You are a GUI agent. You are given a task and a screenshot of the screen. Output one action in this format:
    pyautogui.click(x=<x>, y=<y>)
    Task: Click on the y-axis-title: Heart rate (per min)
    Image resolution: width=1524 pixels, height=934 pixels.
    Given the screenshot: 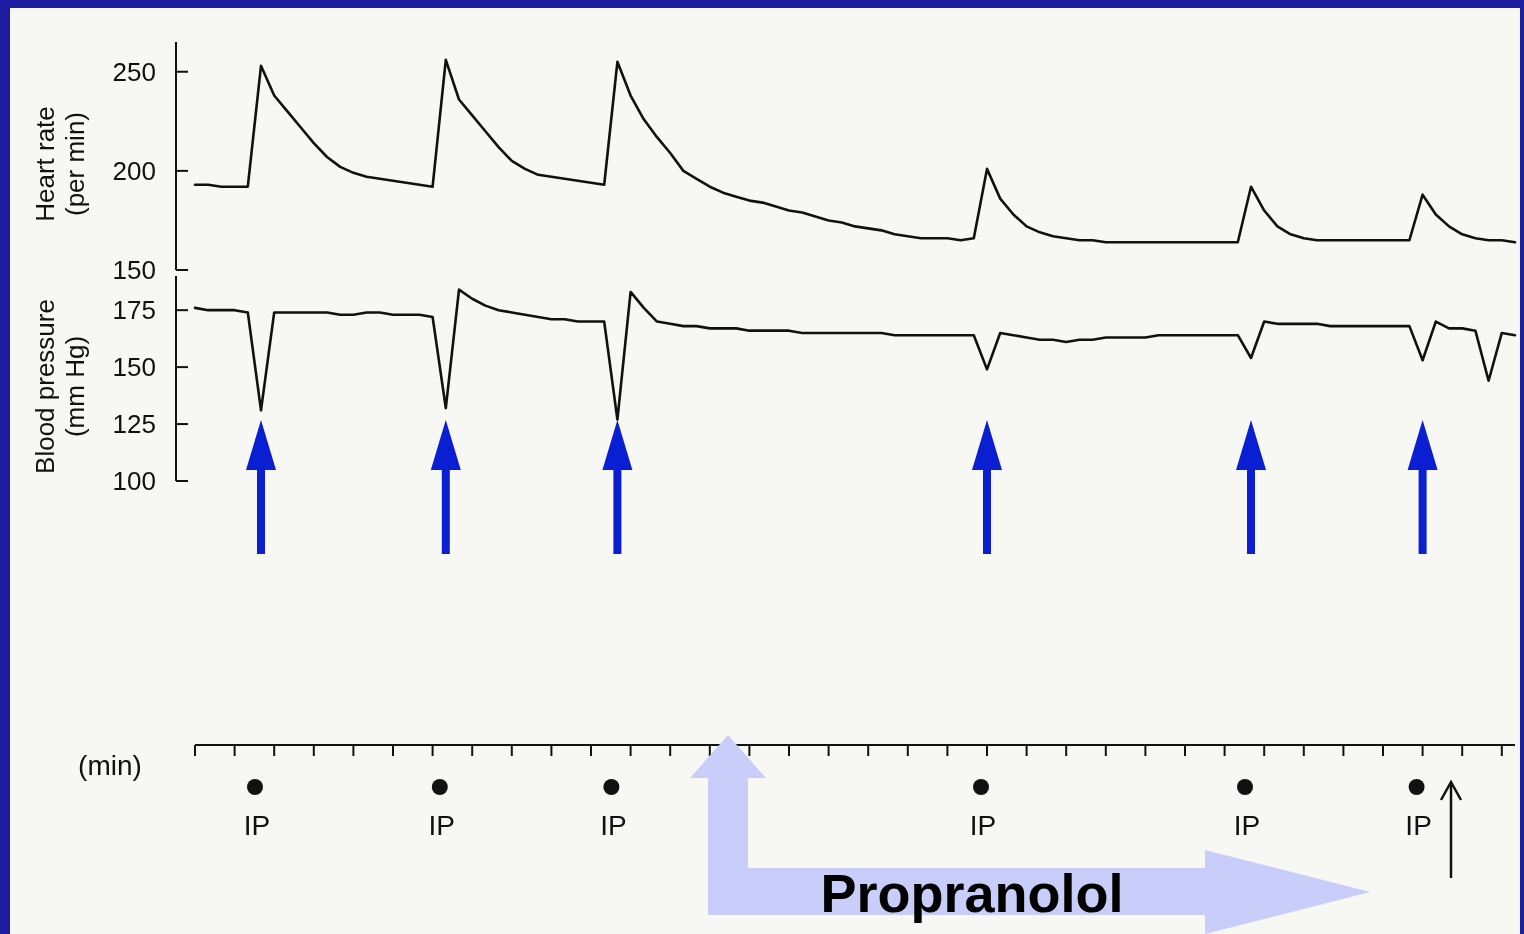 What is the action you would take?
    pyautogui.click(x=60, y=164)
    